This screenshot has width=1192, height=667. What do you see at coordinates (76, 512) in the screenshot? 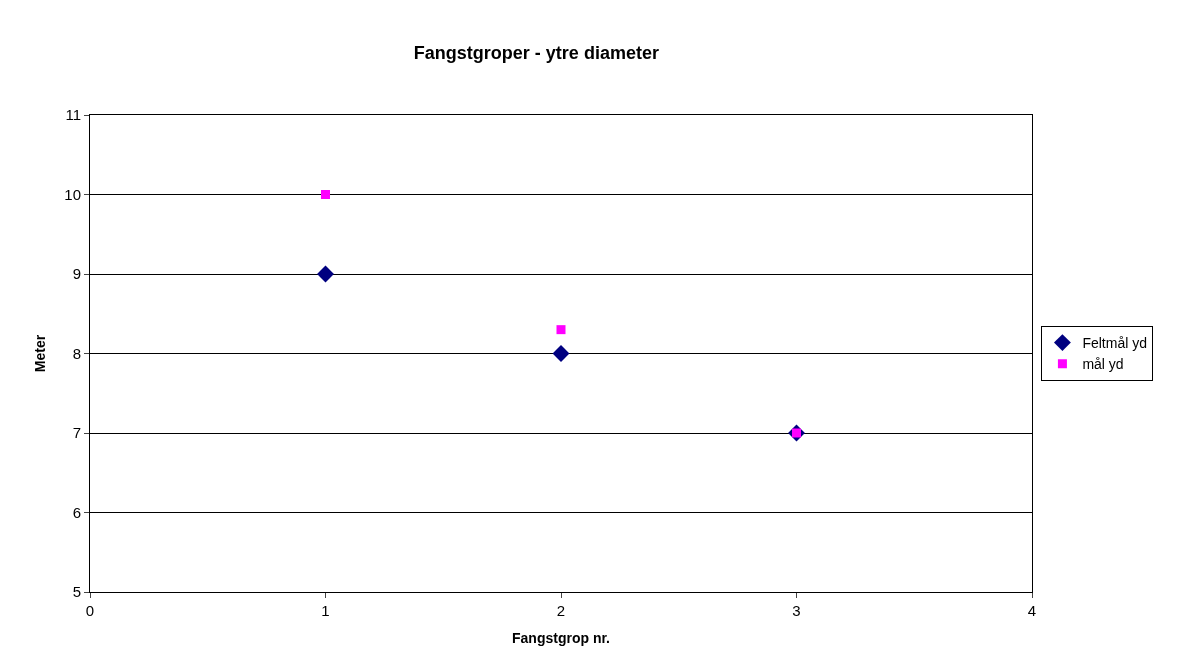
I see `y-tick-label: 6` at bounding box center [76, 512].